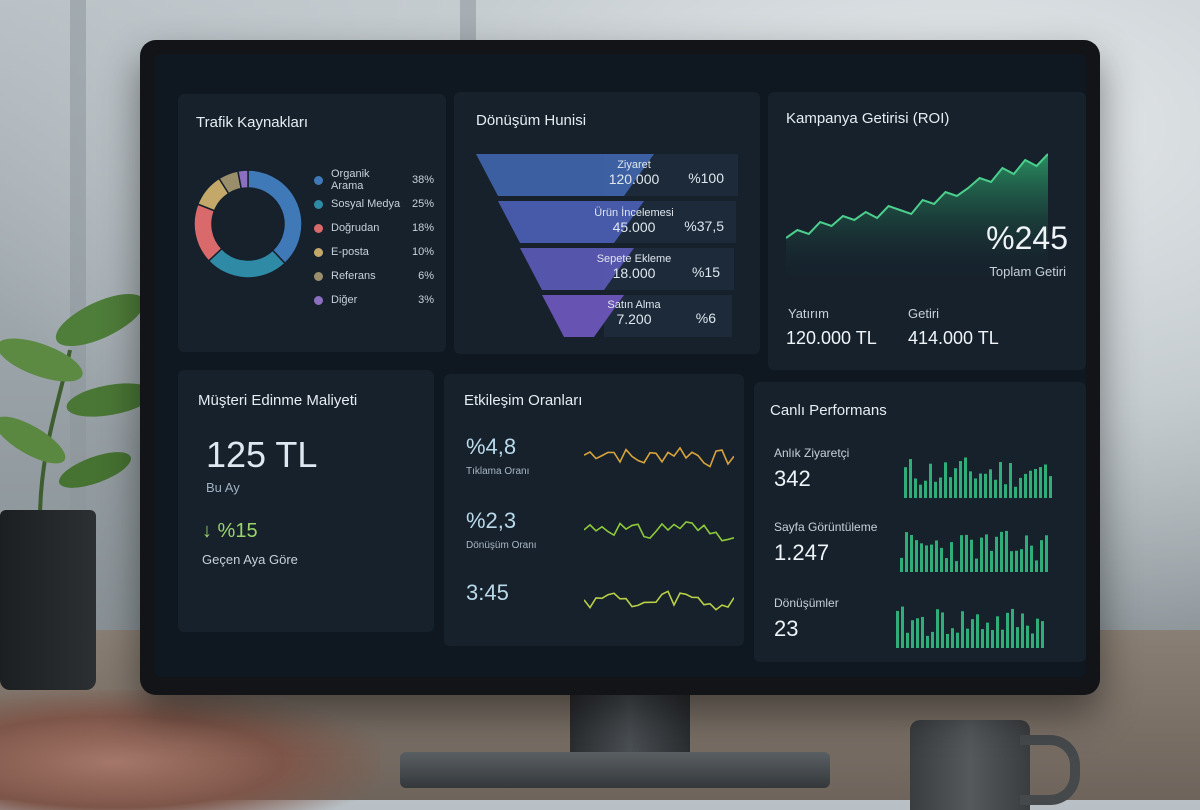 Image resolution: width=1200 pixels, height=810 pixels. Describe the element at coordinates (487, 592) in the screenshot. I see `session-duration-value: 3:45` at that location.